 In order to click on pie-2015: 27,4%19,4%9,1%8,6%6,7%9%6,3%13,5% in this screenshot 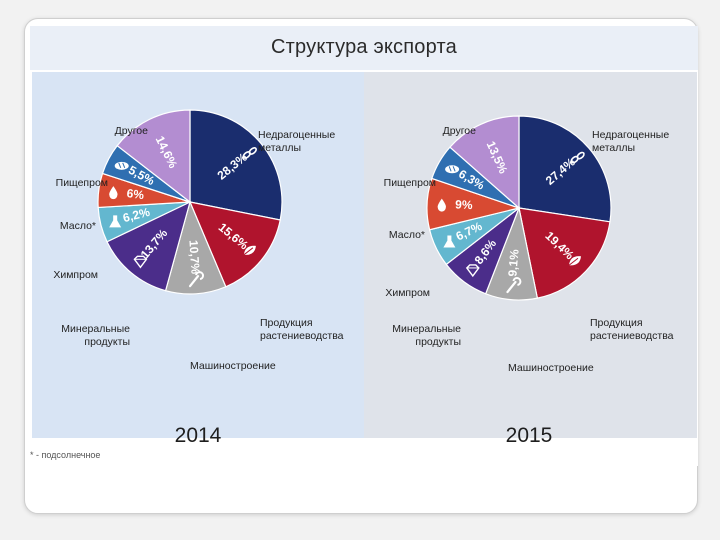, I will do `click(519, 208)`.